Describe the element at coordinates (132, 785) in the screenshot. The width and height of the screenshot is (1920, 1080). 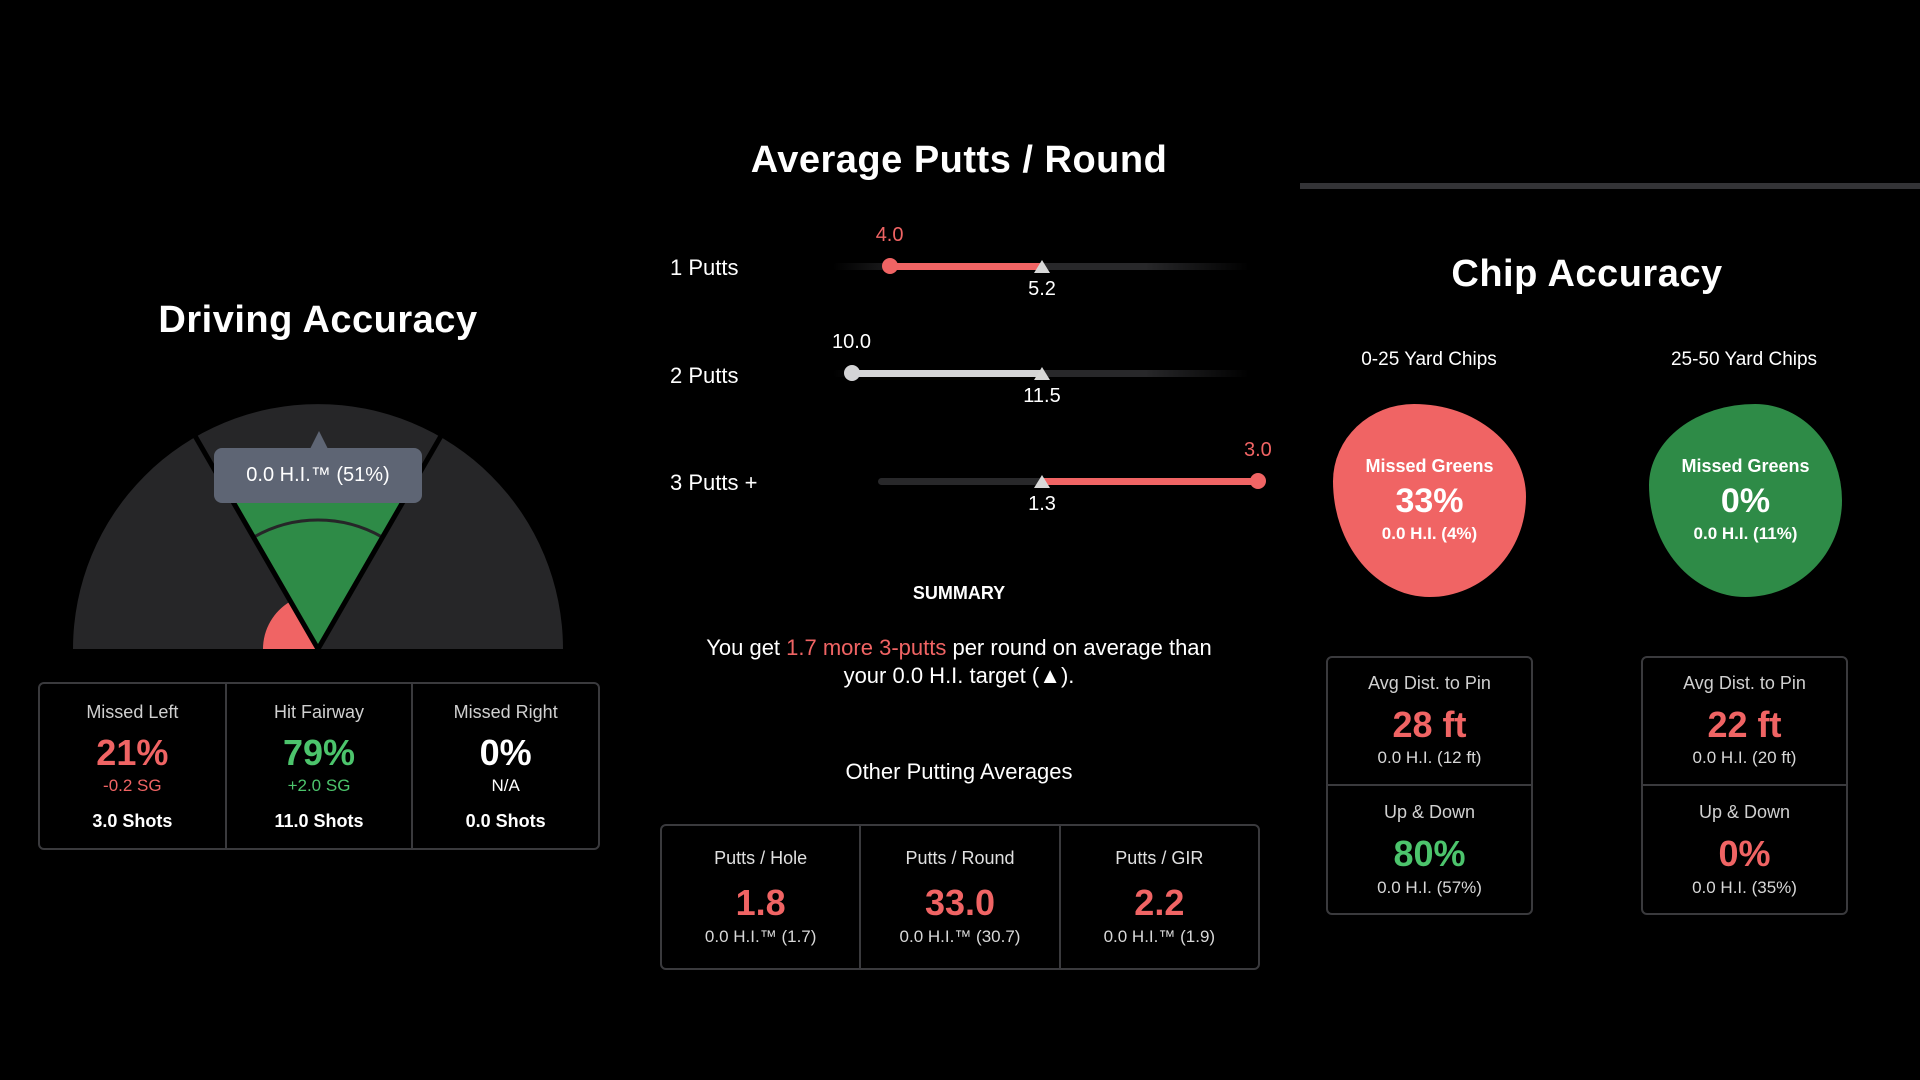
I see `stat-sg: -0.2 SG` at that location.